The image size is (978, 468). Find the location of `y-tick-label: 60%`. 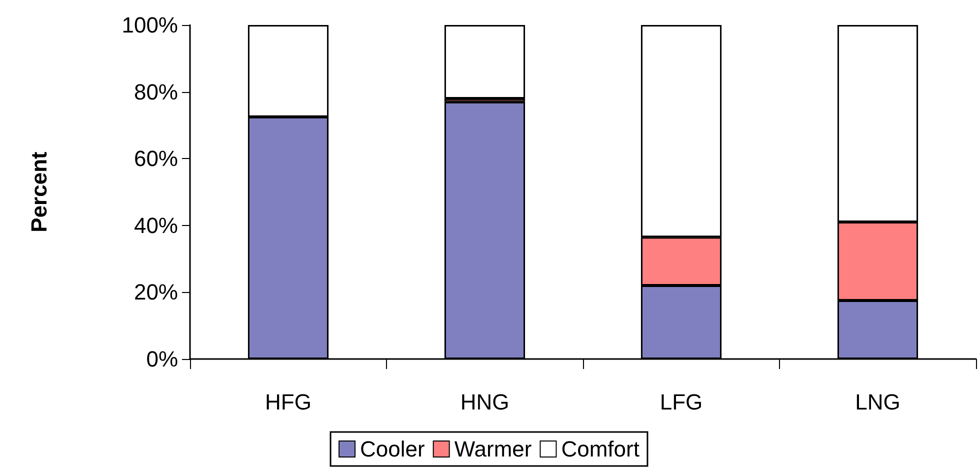

y-tick-label: 60% is located at coordinates (156, 159).